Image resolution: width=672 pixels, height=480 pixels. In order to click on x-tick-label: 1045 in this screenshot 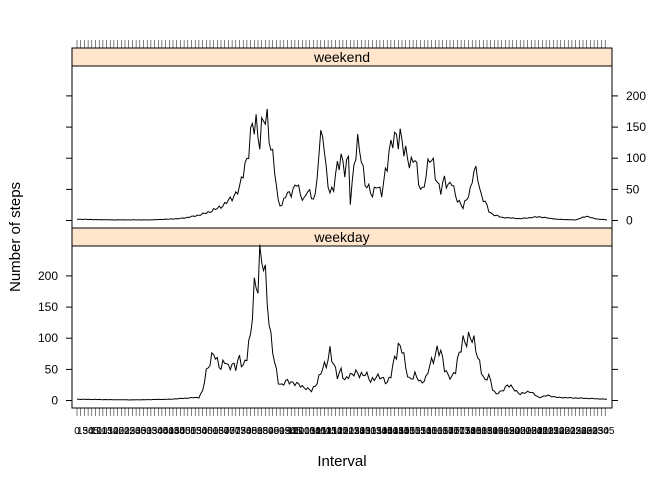, I will do `click(315, 431)`.